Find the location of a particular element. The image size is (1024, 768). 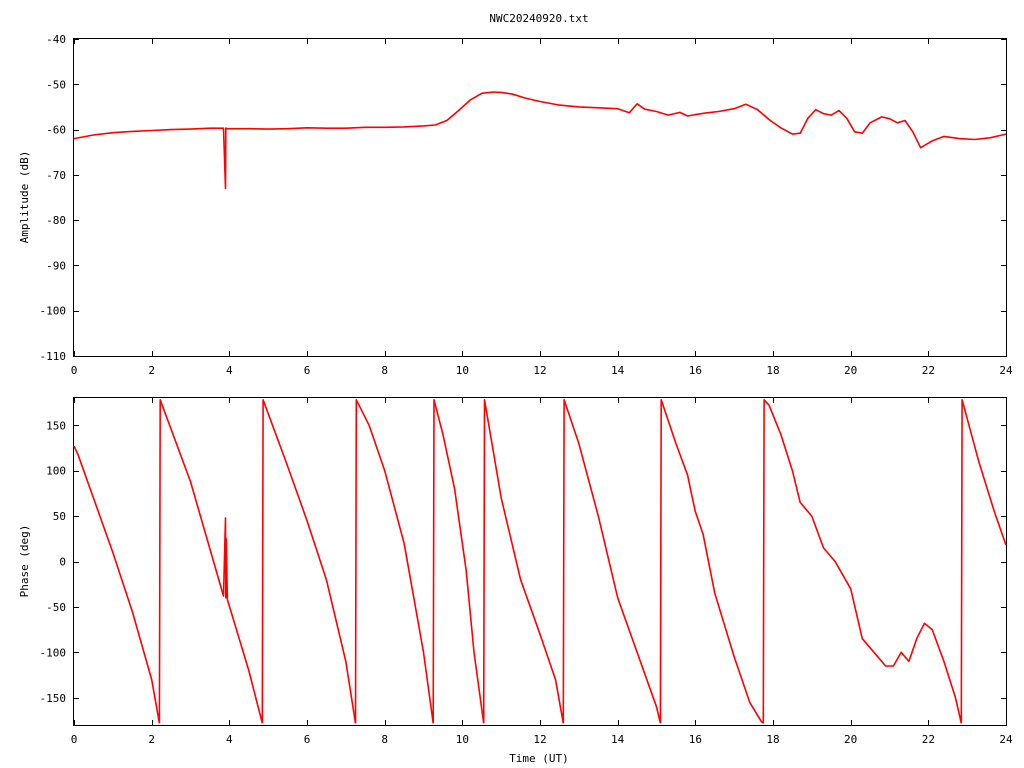

y-tick-label: 50 is located at coordinates (59, 516).